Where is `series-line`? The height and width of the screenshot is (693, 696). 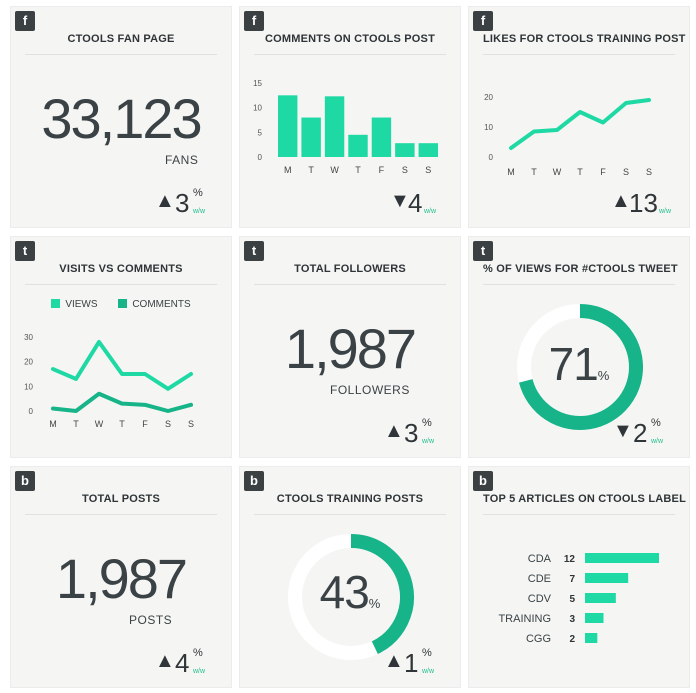
series-line is located at coordinates (580, 124).